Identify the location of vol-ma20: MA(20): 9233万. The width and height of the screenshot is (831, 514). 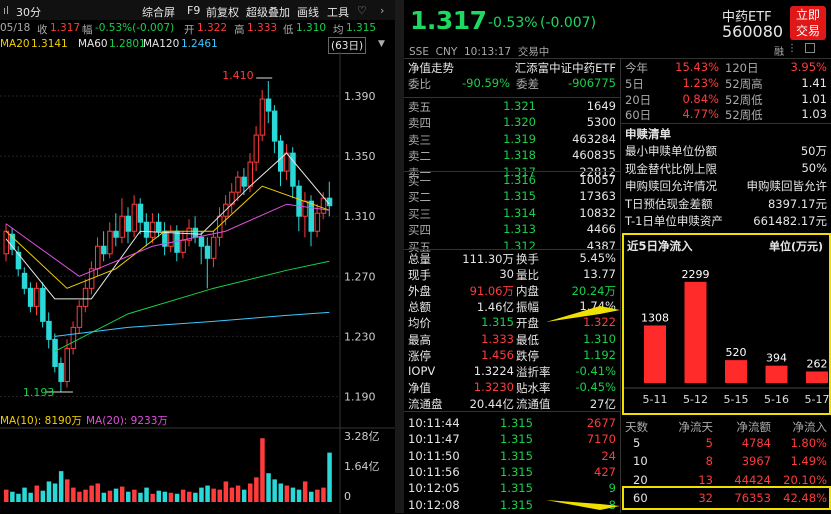
(127, 421).